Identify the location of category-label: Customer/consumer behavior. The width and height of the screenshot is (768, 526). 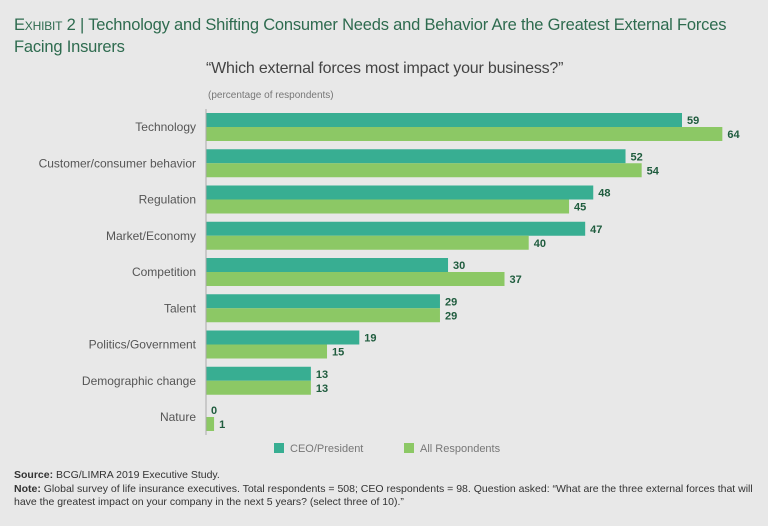
(117, 163).